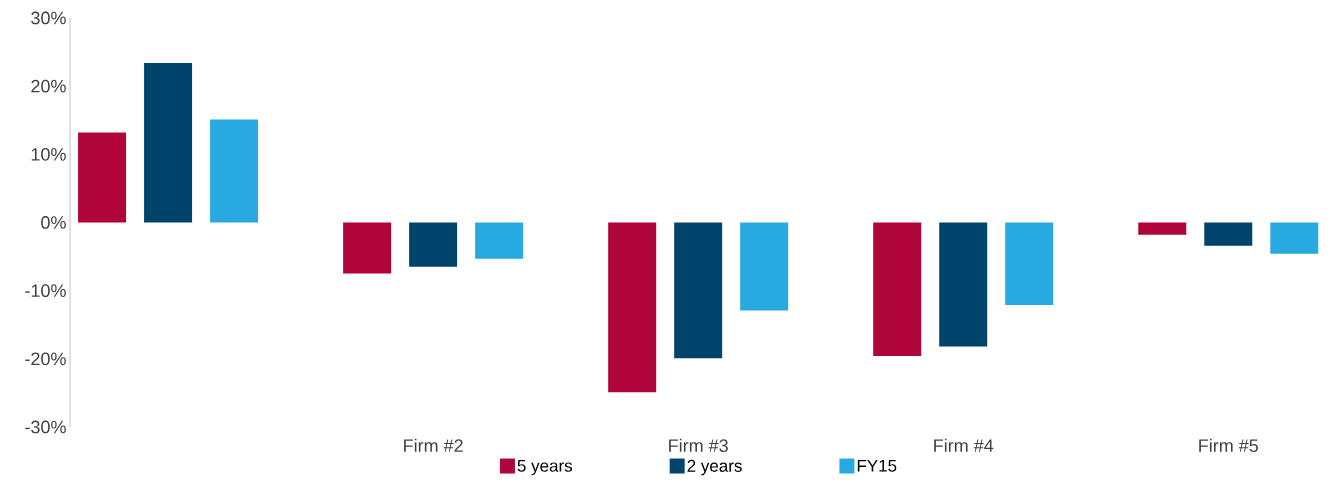 This screenshot has width=1329, height=484. What do you see at coordinates (714, 467) in the screenshot?
I see `legend-label: 2 years` at bounding box center [714, 467].